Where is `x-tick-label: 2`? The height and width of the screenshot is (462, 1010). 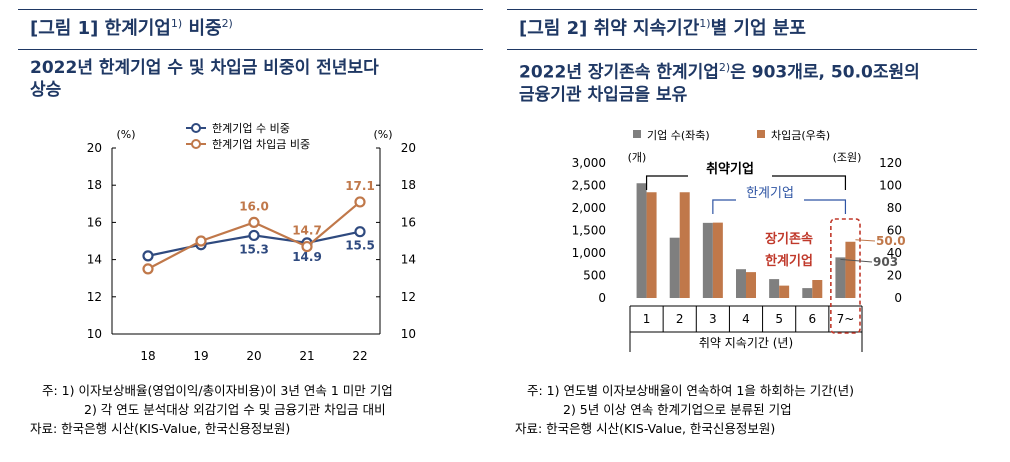
x-tick-label: 2 is located at coordinates (680, 319).